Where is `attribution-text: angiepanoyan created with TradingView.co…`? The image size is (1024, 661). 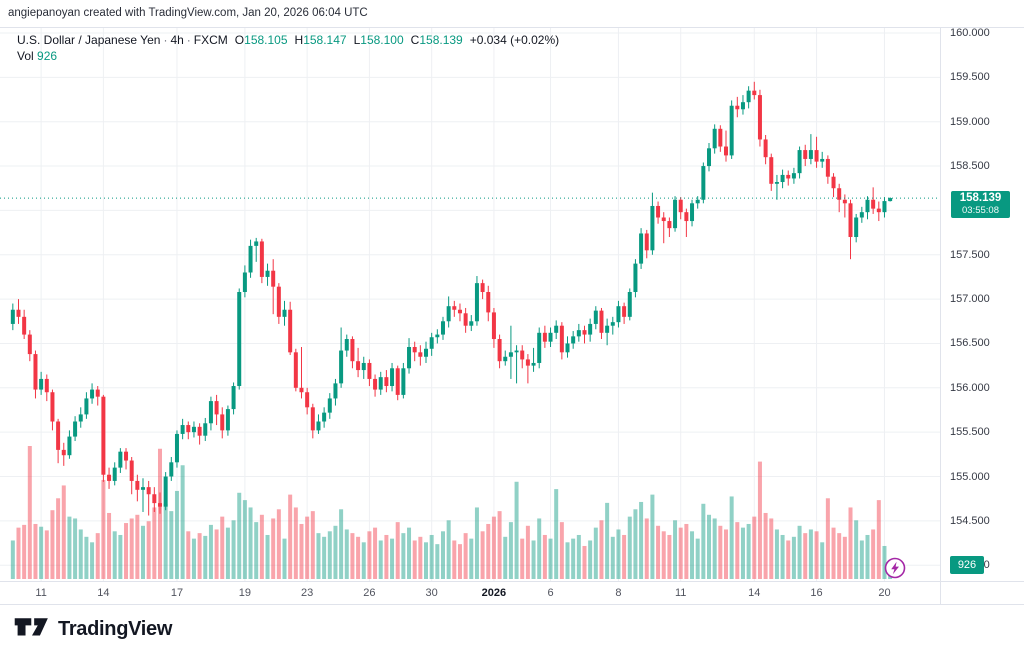
attribution-text: angiepanoyan created with TradingView.co… is located at coordinates (188, 13).